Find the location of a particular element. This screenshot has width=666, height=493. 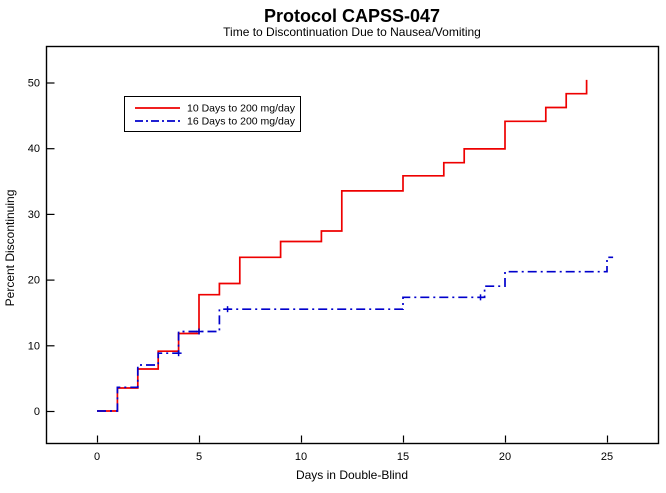

y-tick-label: 40 is located at coordinates (34, 149).